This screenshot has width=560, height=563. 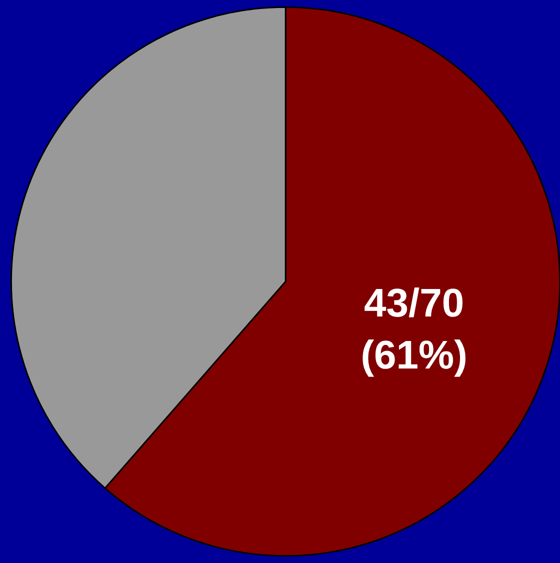 What do you see at coordinates (414, 330) in the screenshot?
I see `data-label: 43/70 (61%)` at bounding box center [414, 330].